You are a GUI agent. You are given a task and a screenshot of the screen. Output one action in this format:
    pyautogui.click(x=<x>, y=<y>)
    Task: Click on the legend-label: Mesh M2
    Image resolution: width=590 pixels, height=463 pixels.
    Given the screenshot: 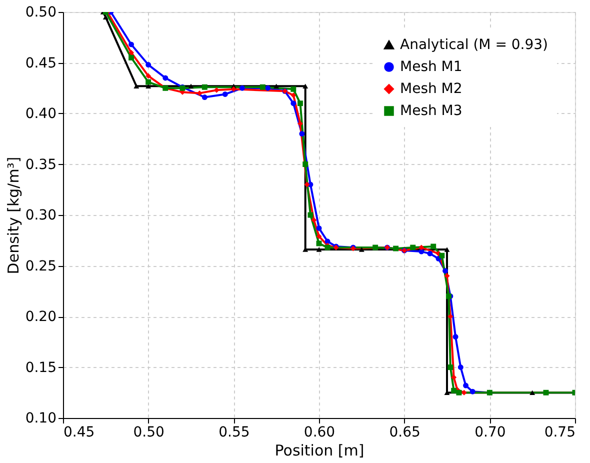 What is the action you would take?
    pyautogui.click(x=431, y=89)
    